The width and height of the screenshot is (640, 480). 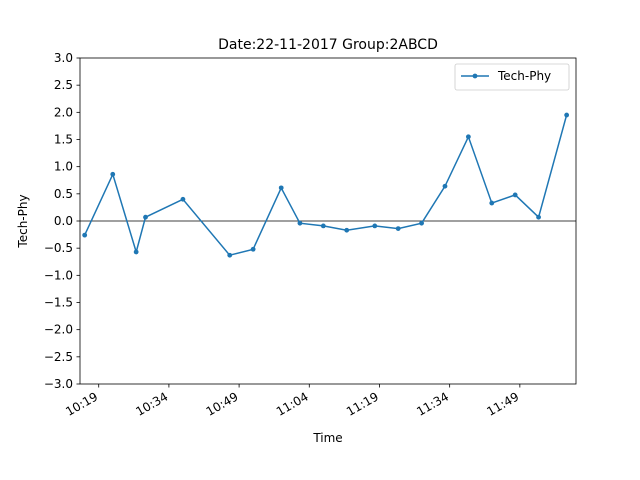 I want to click on x-tick-label: 10:34, so click(x=151, y=403).